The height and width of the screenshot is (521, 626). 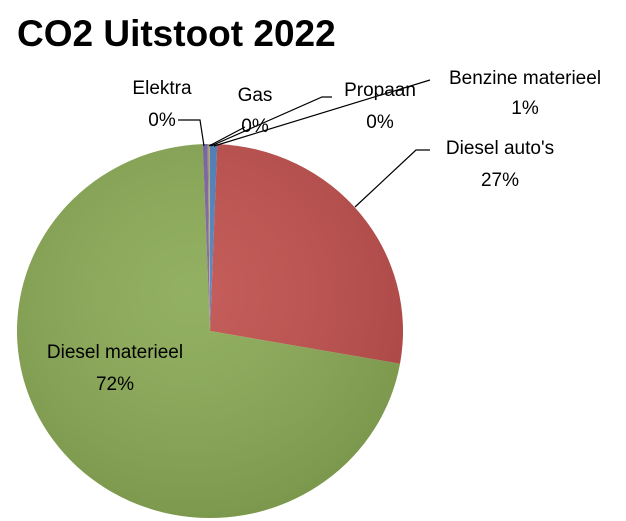 I want to click on slice-label: Diesel auto's, so click(x=500, y=148).